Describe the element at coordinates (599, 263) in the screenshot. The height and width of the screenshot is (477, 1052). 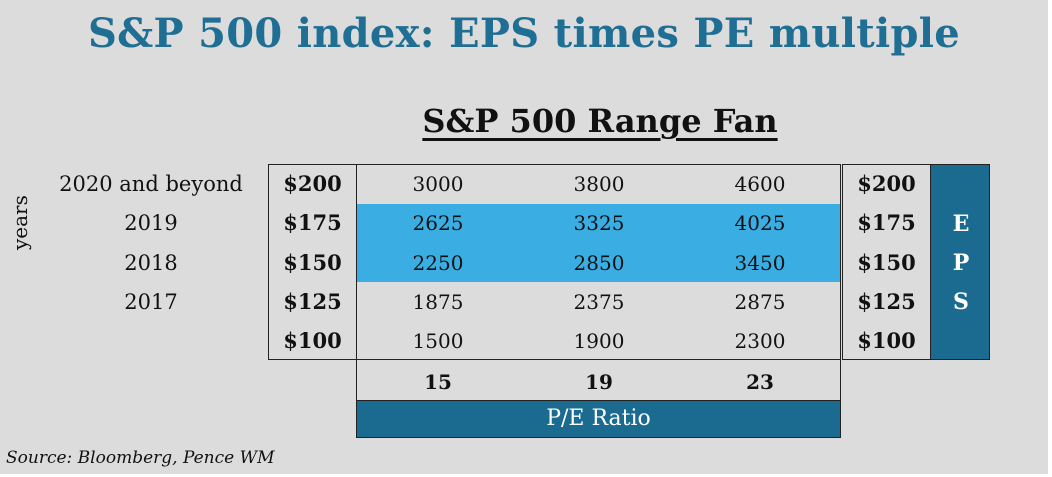
I see `value-cell: 2850` at that location.